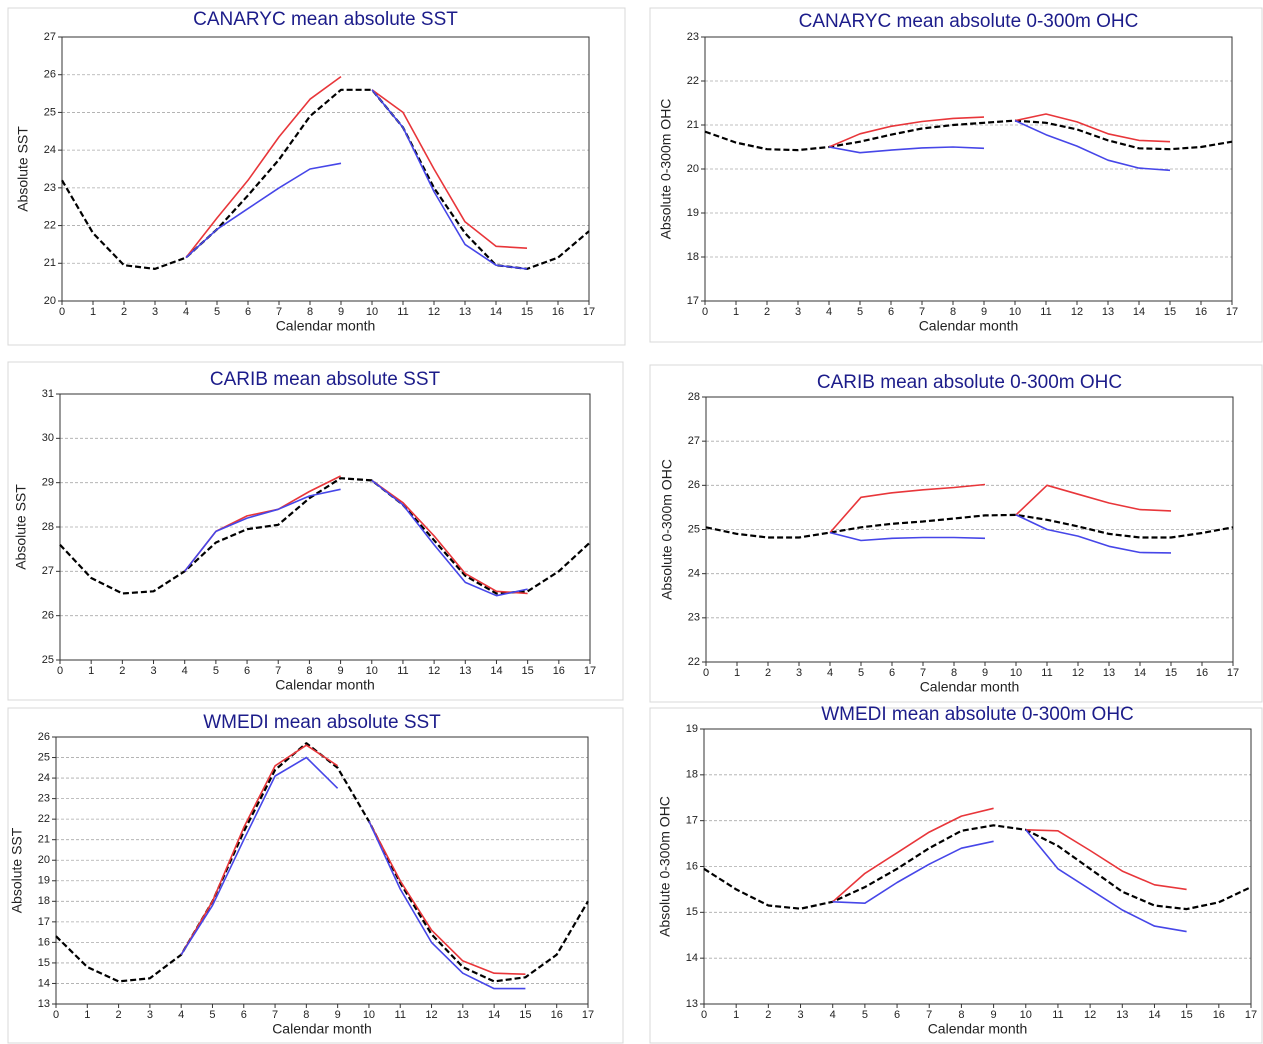 The image size is (1263, 1044). What do you see at coordinates (665, 866) in the screenshot?
I see `y-axis-label: Absolute 0-300m OHC` at bounding box center [665, 866].